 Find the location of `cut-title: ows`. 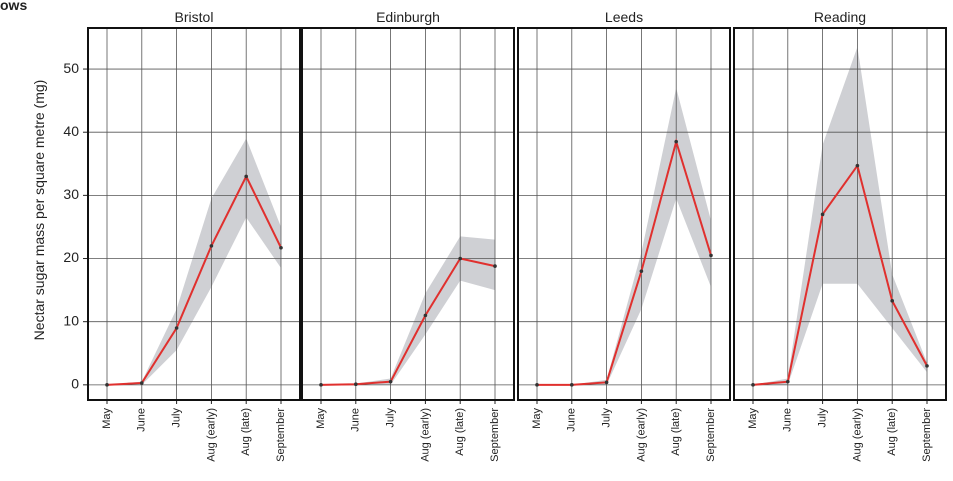

cut-title: ows is located at coordinates (13, 6).